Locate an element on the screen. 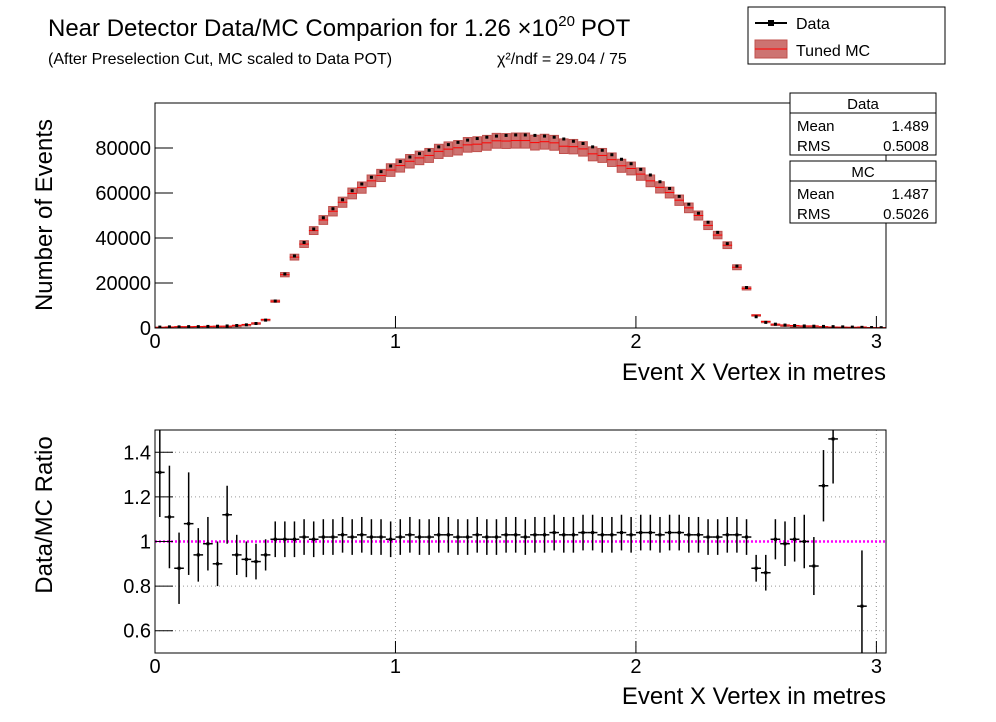 The image size is (996, 722). x-axis-label: Event X Vertex in metres is located at coordinates (754, 372).